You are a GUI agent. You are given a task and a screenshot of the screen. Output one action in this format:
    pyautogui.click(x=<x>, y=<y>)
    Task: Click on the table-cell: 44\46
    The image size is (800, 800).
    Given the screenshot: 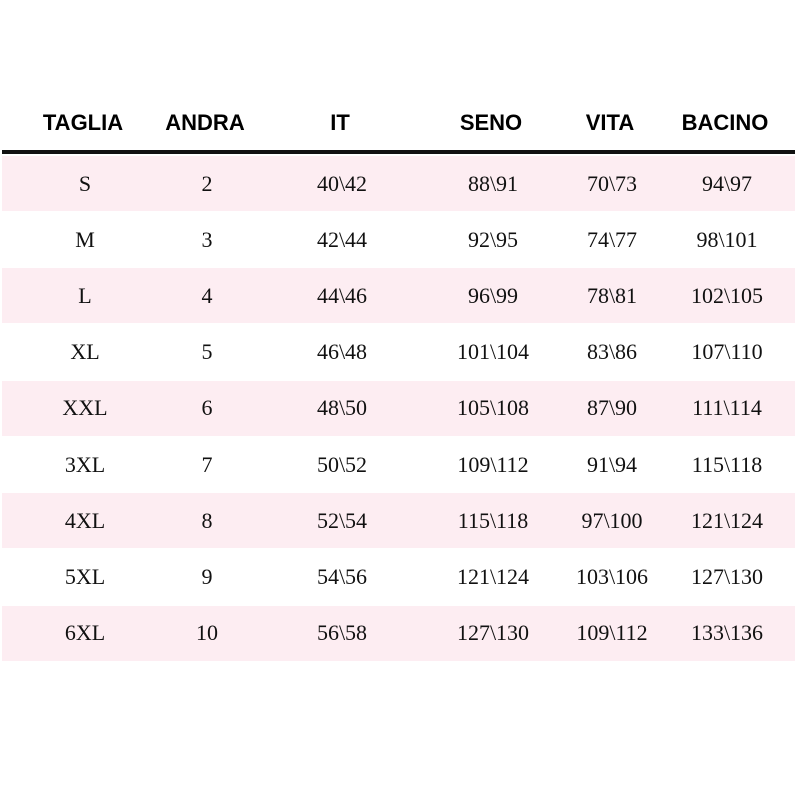 What is the action you would take?
    pyautogui.click(x=342, y=295)
    